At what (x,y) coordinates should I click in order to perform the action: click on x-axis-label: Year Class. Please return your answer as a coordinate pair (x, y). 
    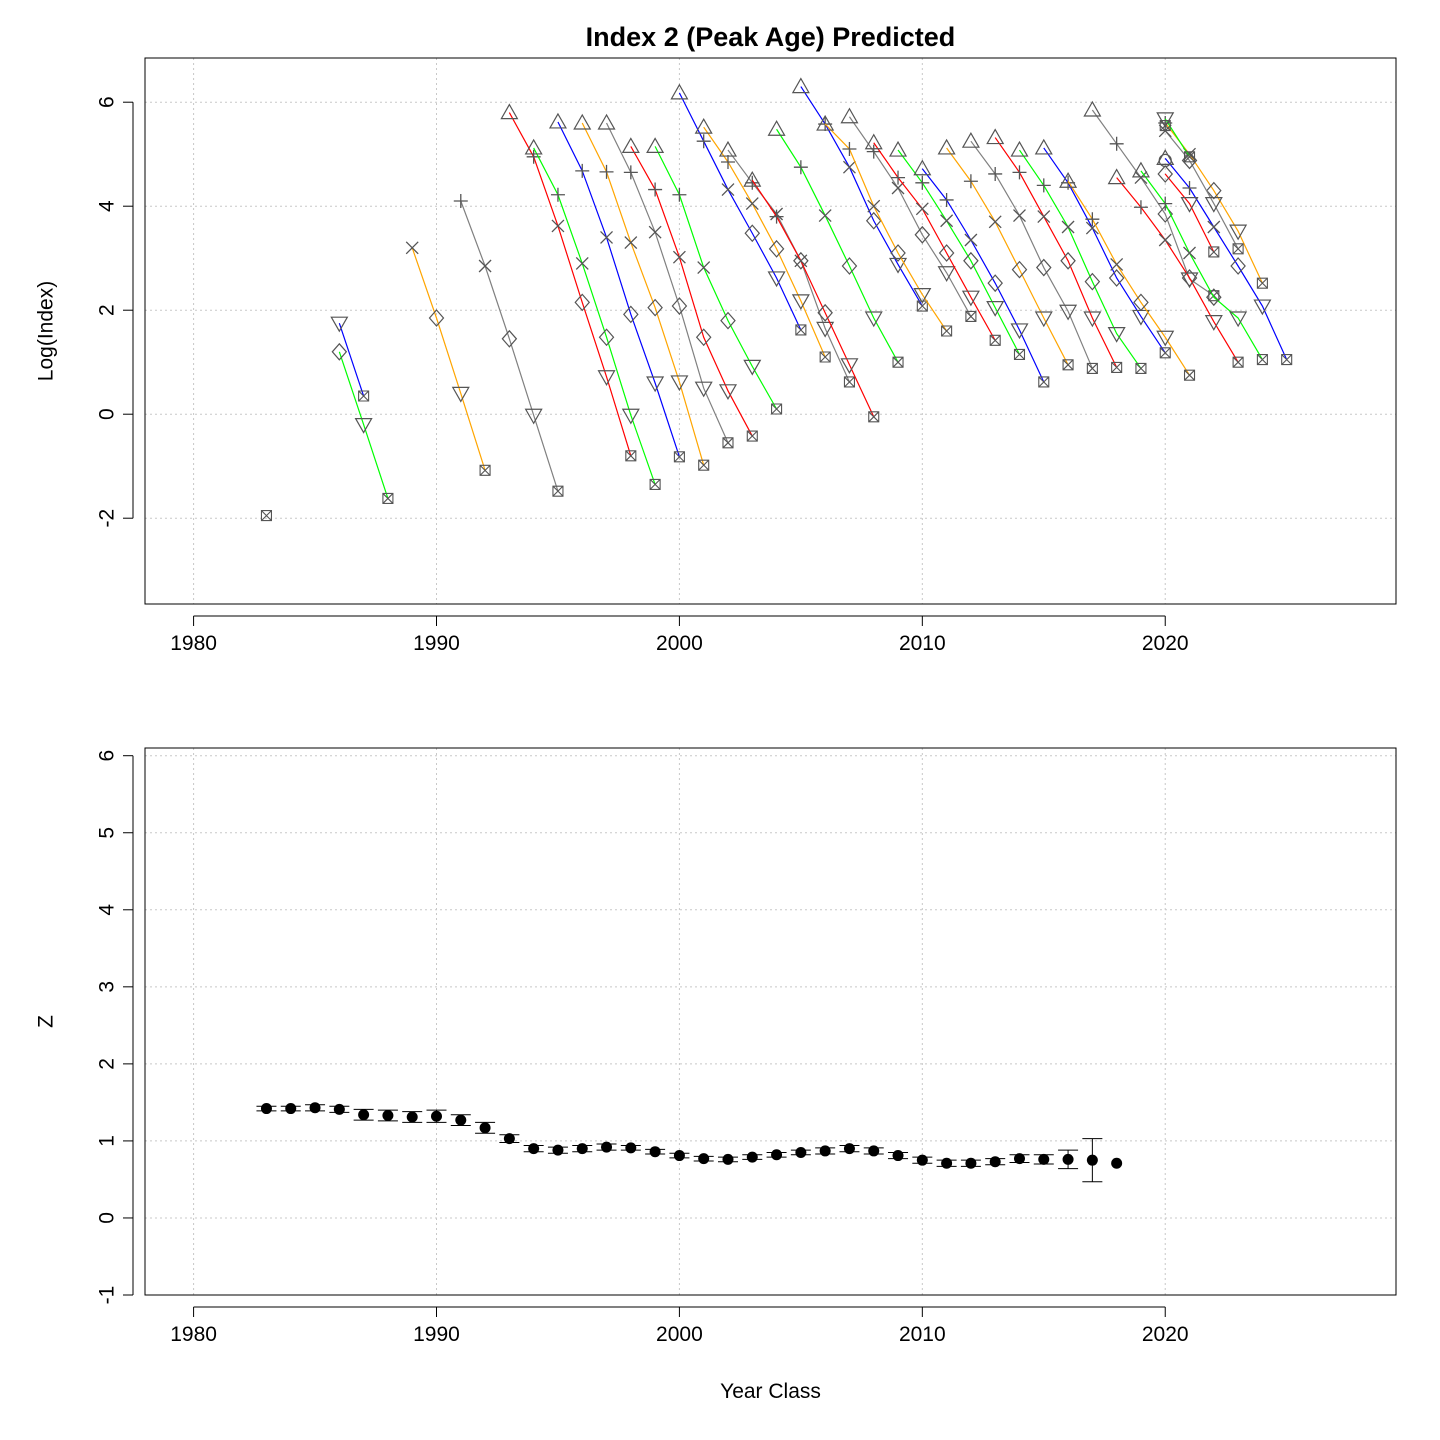
    Looking at the image, I should click on (770, 1391).